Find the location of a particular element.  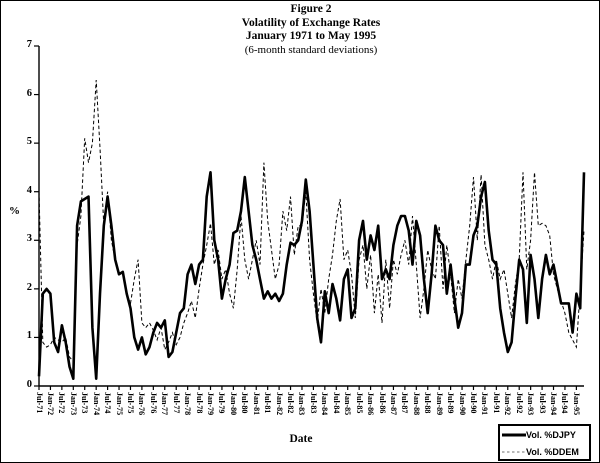

x-tick-label: Jul-86 is located at coordinates (382, 403).